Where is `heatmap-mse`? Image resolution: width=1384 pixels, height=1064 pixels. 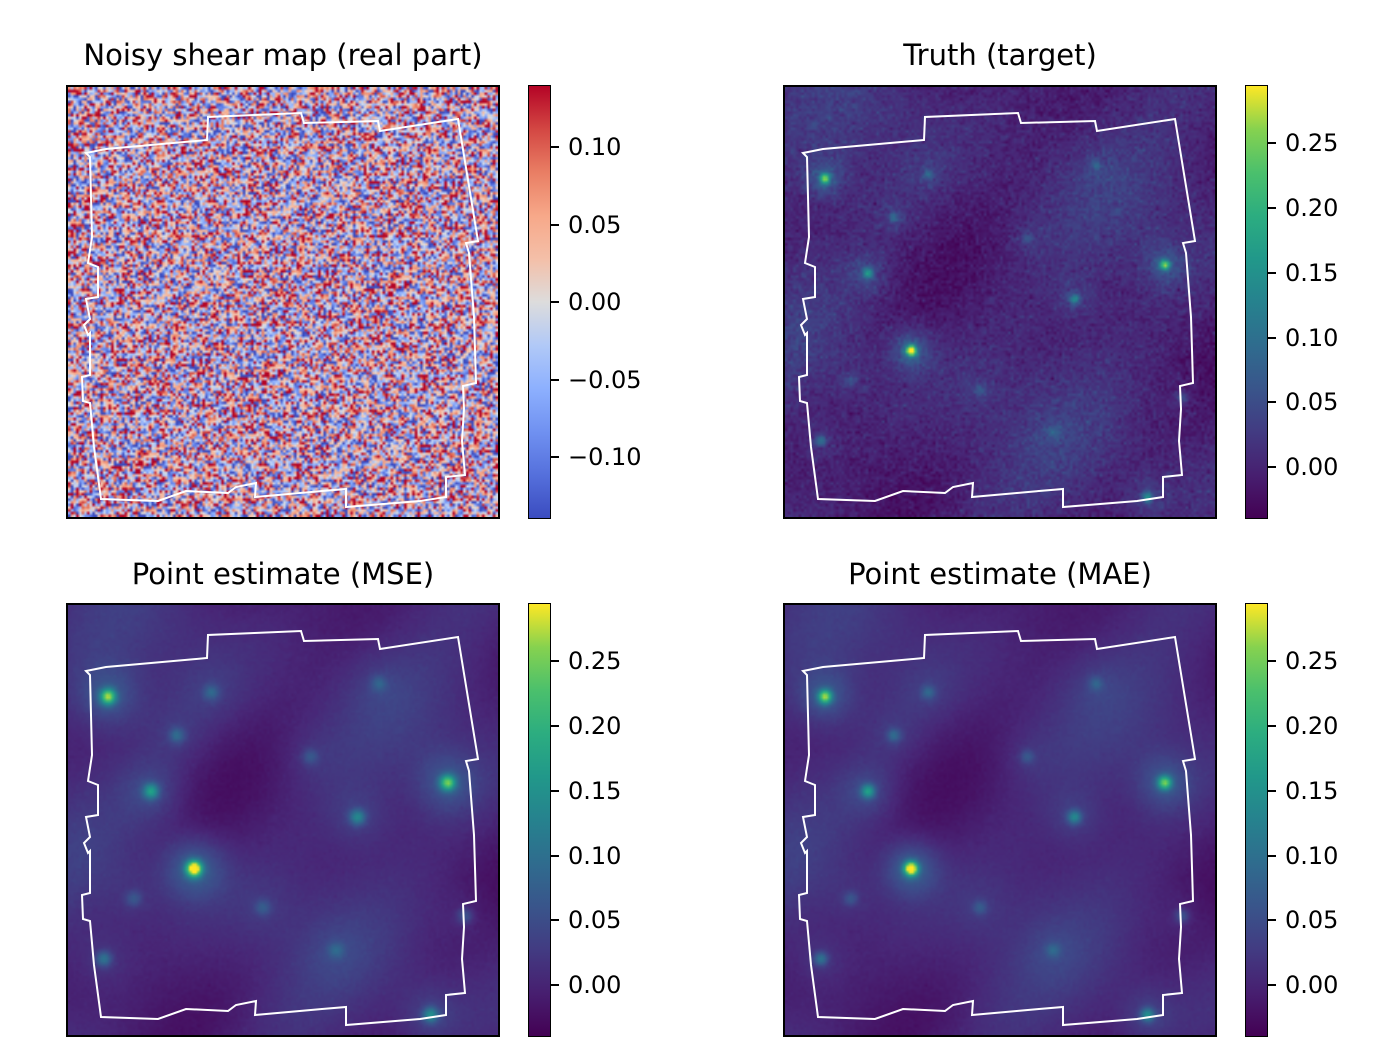
heatmap-mse is located at coordinates (283, 820).